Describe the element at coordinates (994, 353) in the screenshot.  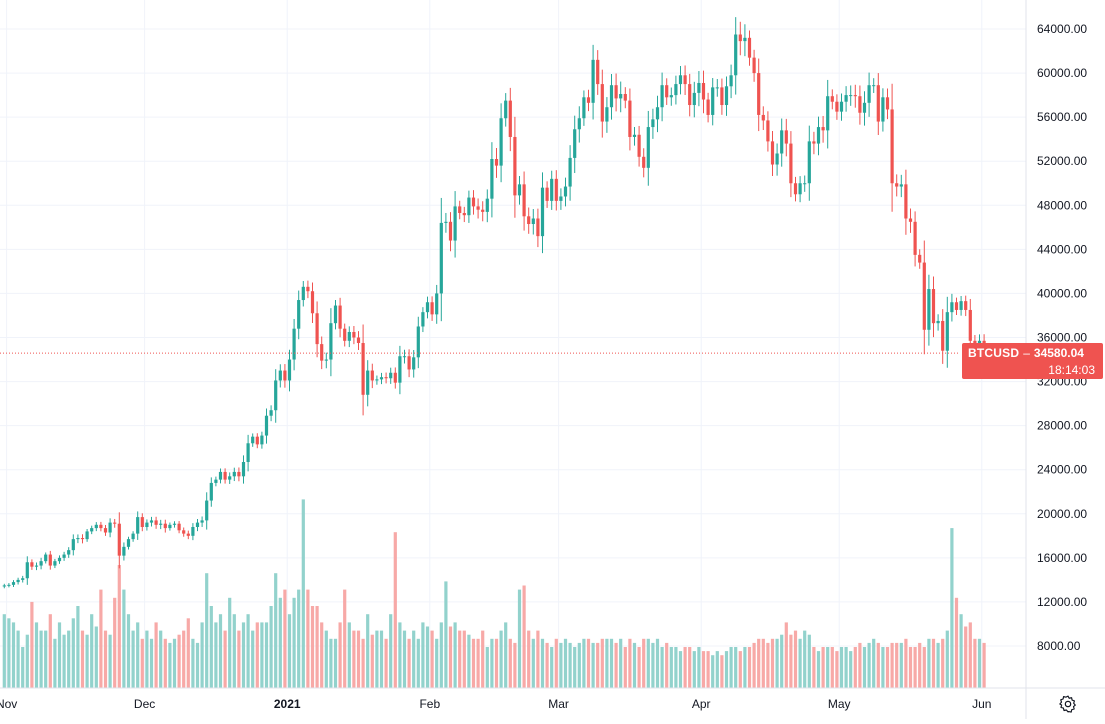
I see `last-price-symbol: BTCUSD` at that location.